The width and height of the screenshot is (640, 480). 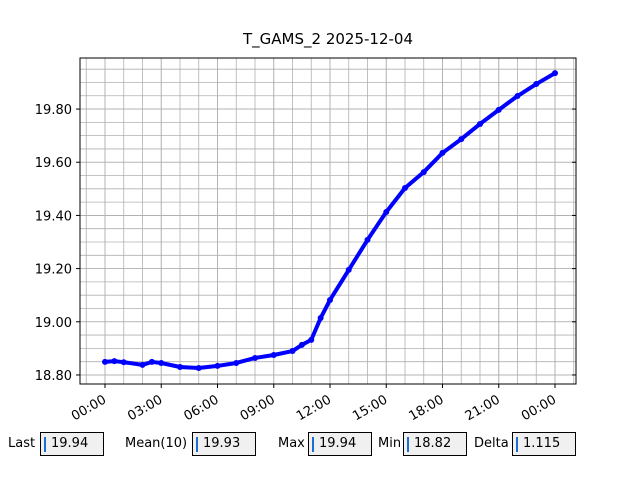 I want to click on stat-value: 19.93, so click(x=222, y=443).